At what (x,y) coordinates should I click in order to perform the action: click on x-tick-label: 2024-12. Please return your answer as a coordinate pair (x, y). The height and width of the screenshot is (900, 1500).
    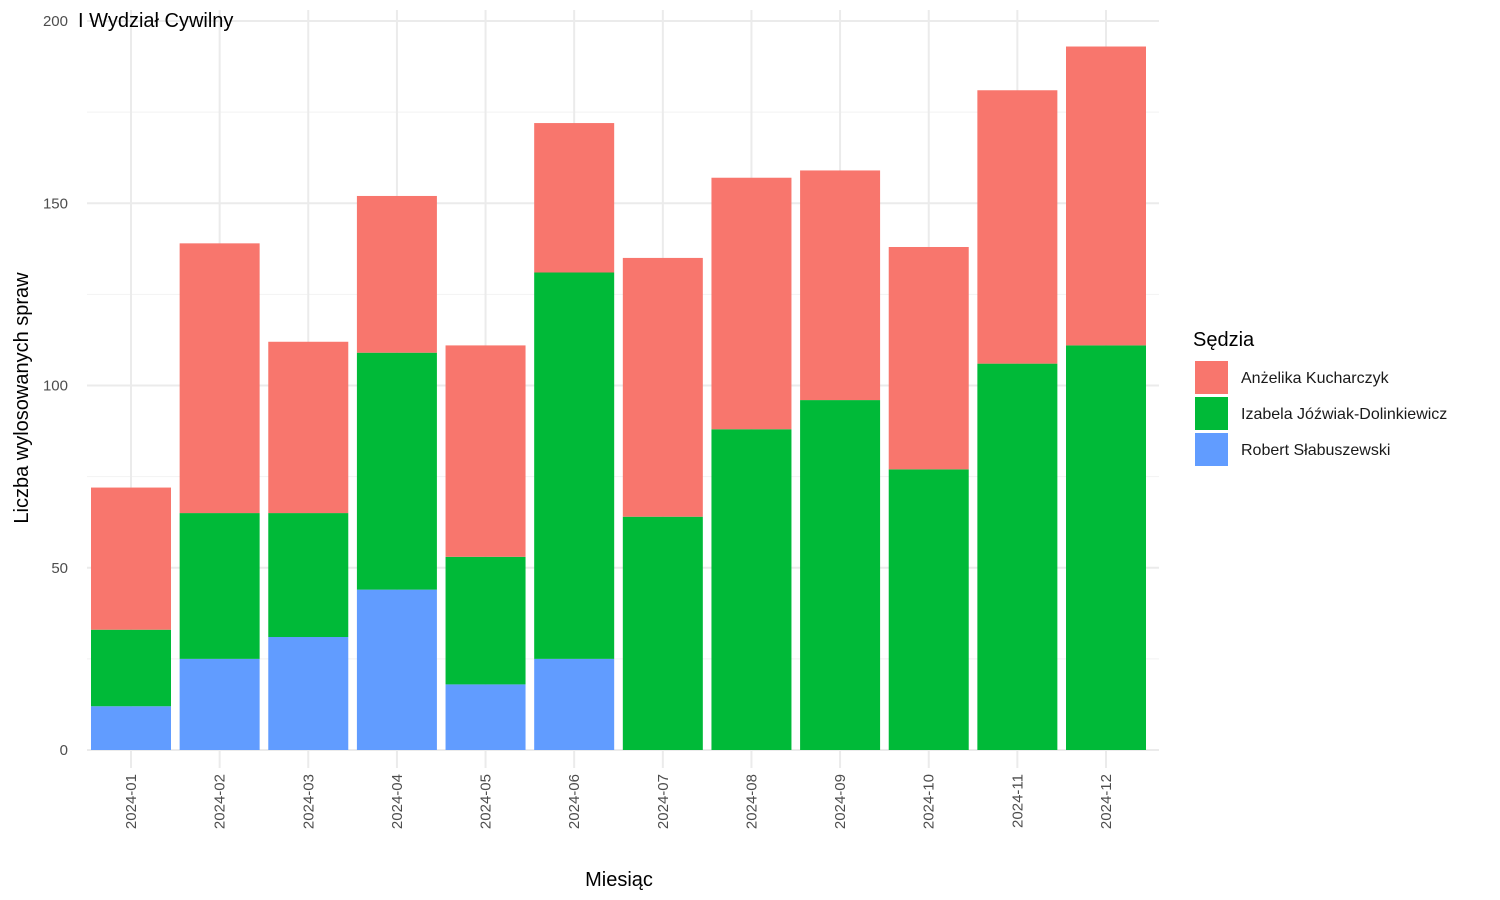
    Looking at the image, I should click on (1106, 801).